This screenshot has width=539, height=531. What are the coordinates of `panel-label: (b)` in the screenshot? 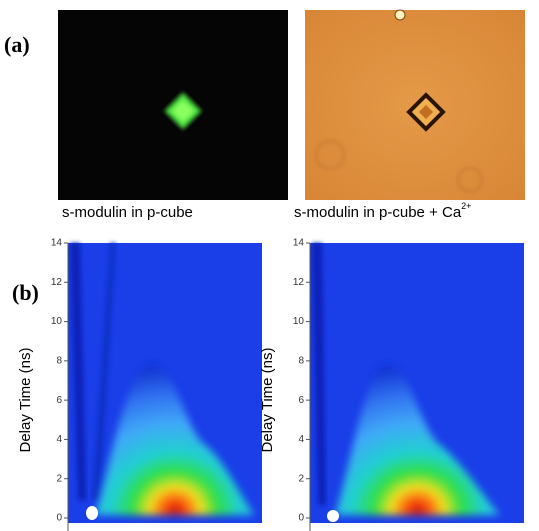 It's located at (25, 292).